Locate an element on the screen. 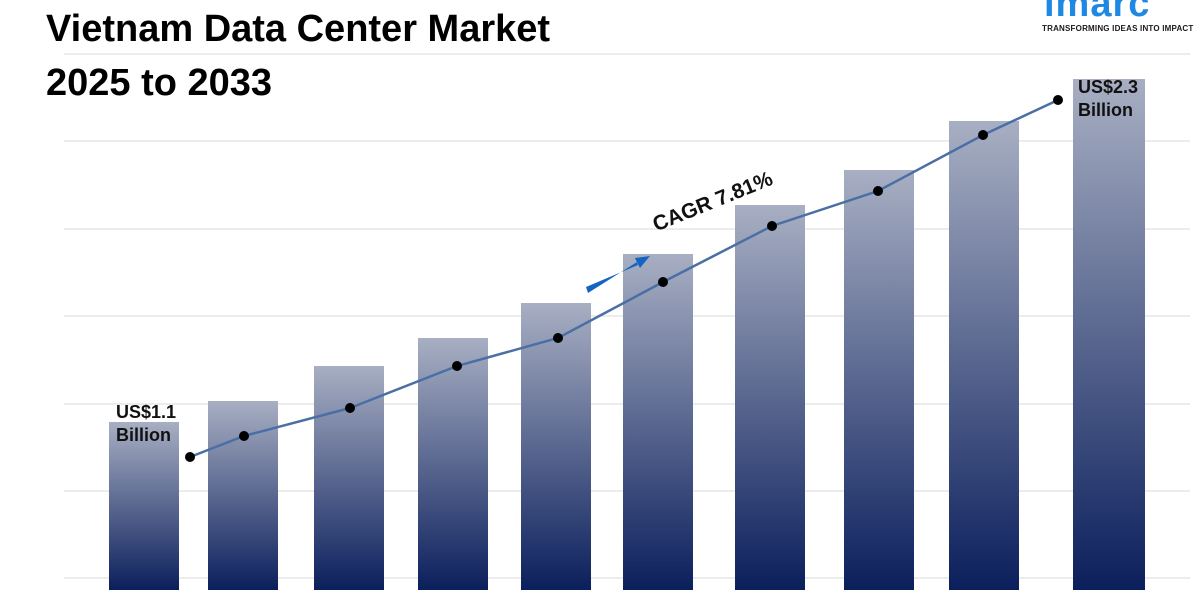 The image size is (1200, 600). cagr-arrow-icon is located at coordinates (618, 274).